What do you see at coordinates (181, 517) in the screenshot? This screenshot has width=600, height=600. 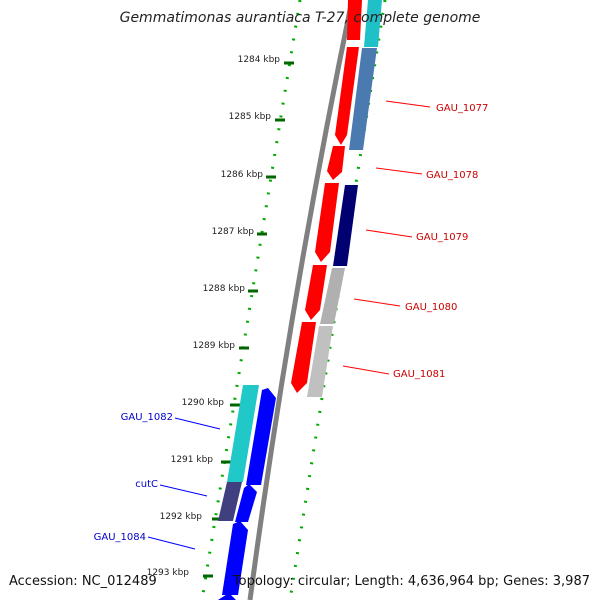 I see `kbp-label: 1292 kbp` at bounding box center [181, 517].